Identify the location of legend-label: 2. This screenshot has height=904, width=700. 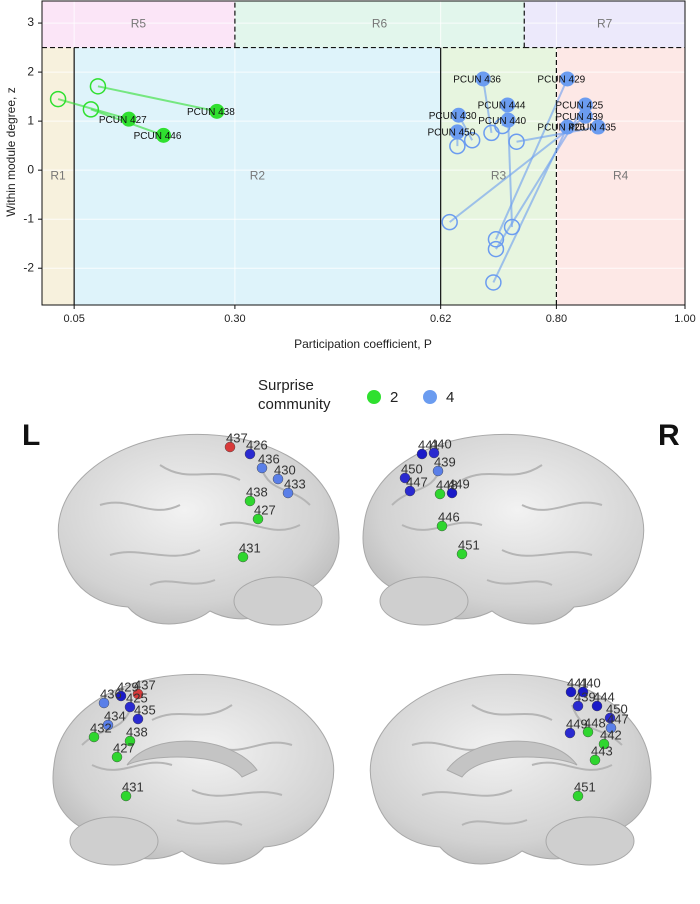
(394, 397).